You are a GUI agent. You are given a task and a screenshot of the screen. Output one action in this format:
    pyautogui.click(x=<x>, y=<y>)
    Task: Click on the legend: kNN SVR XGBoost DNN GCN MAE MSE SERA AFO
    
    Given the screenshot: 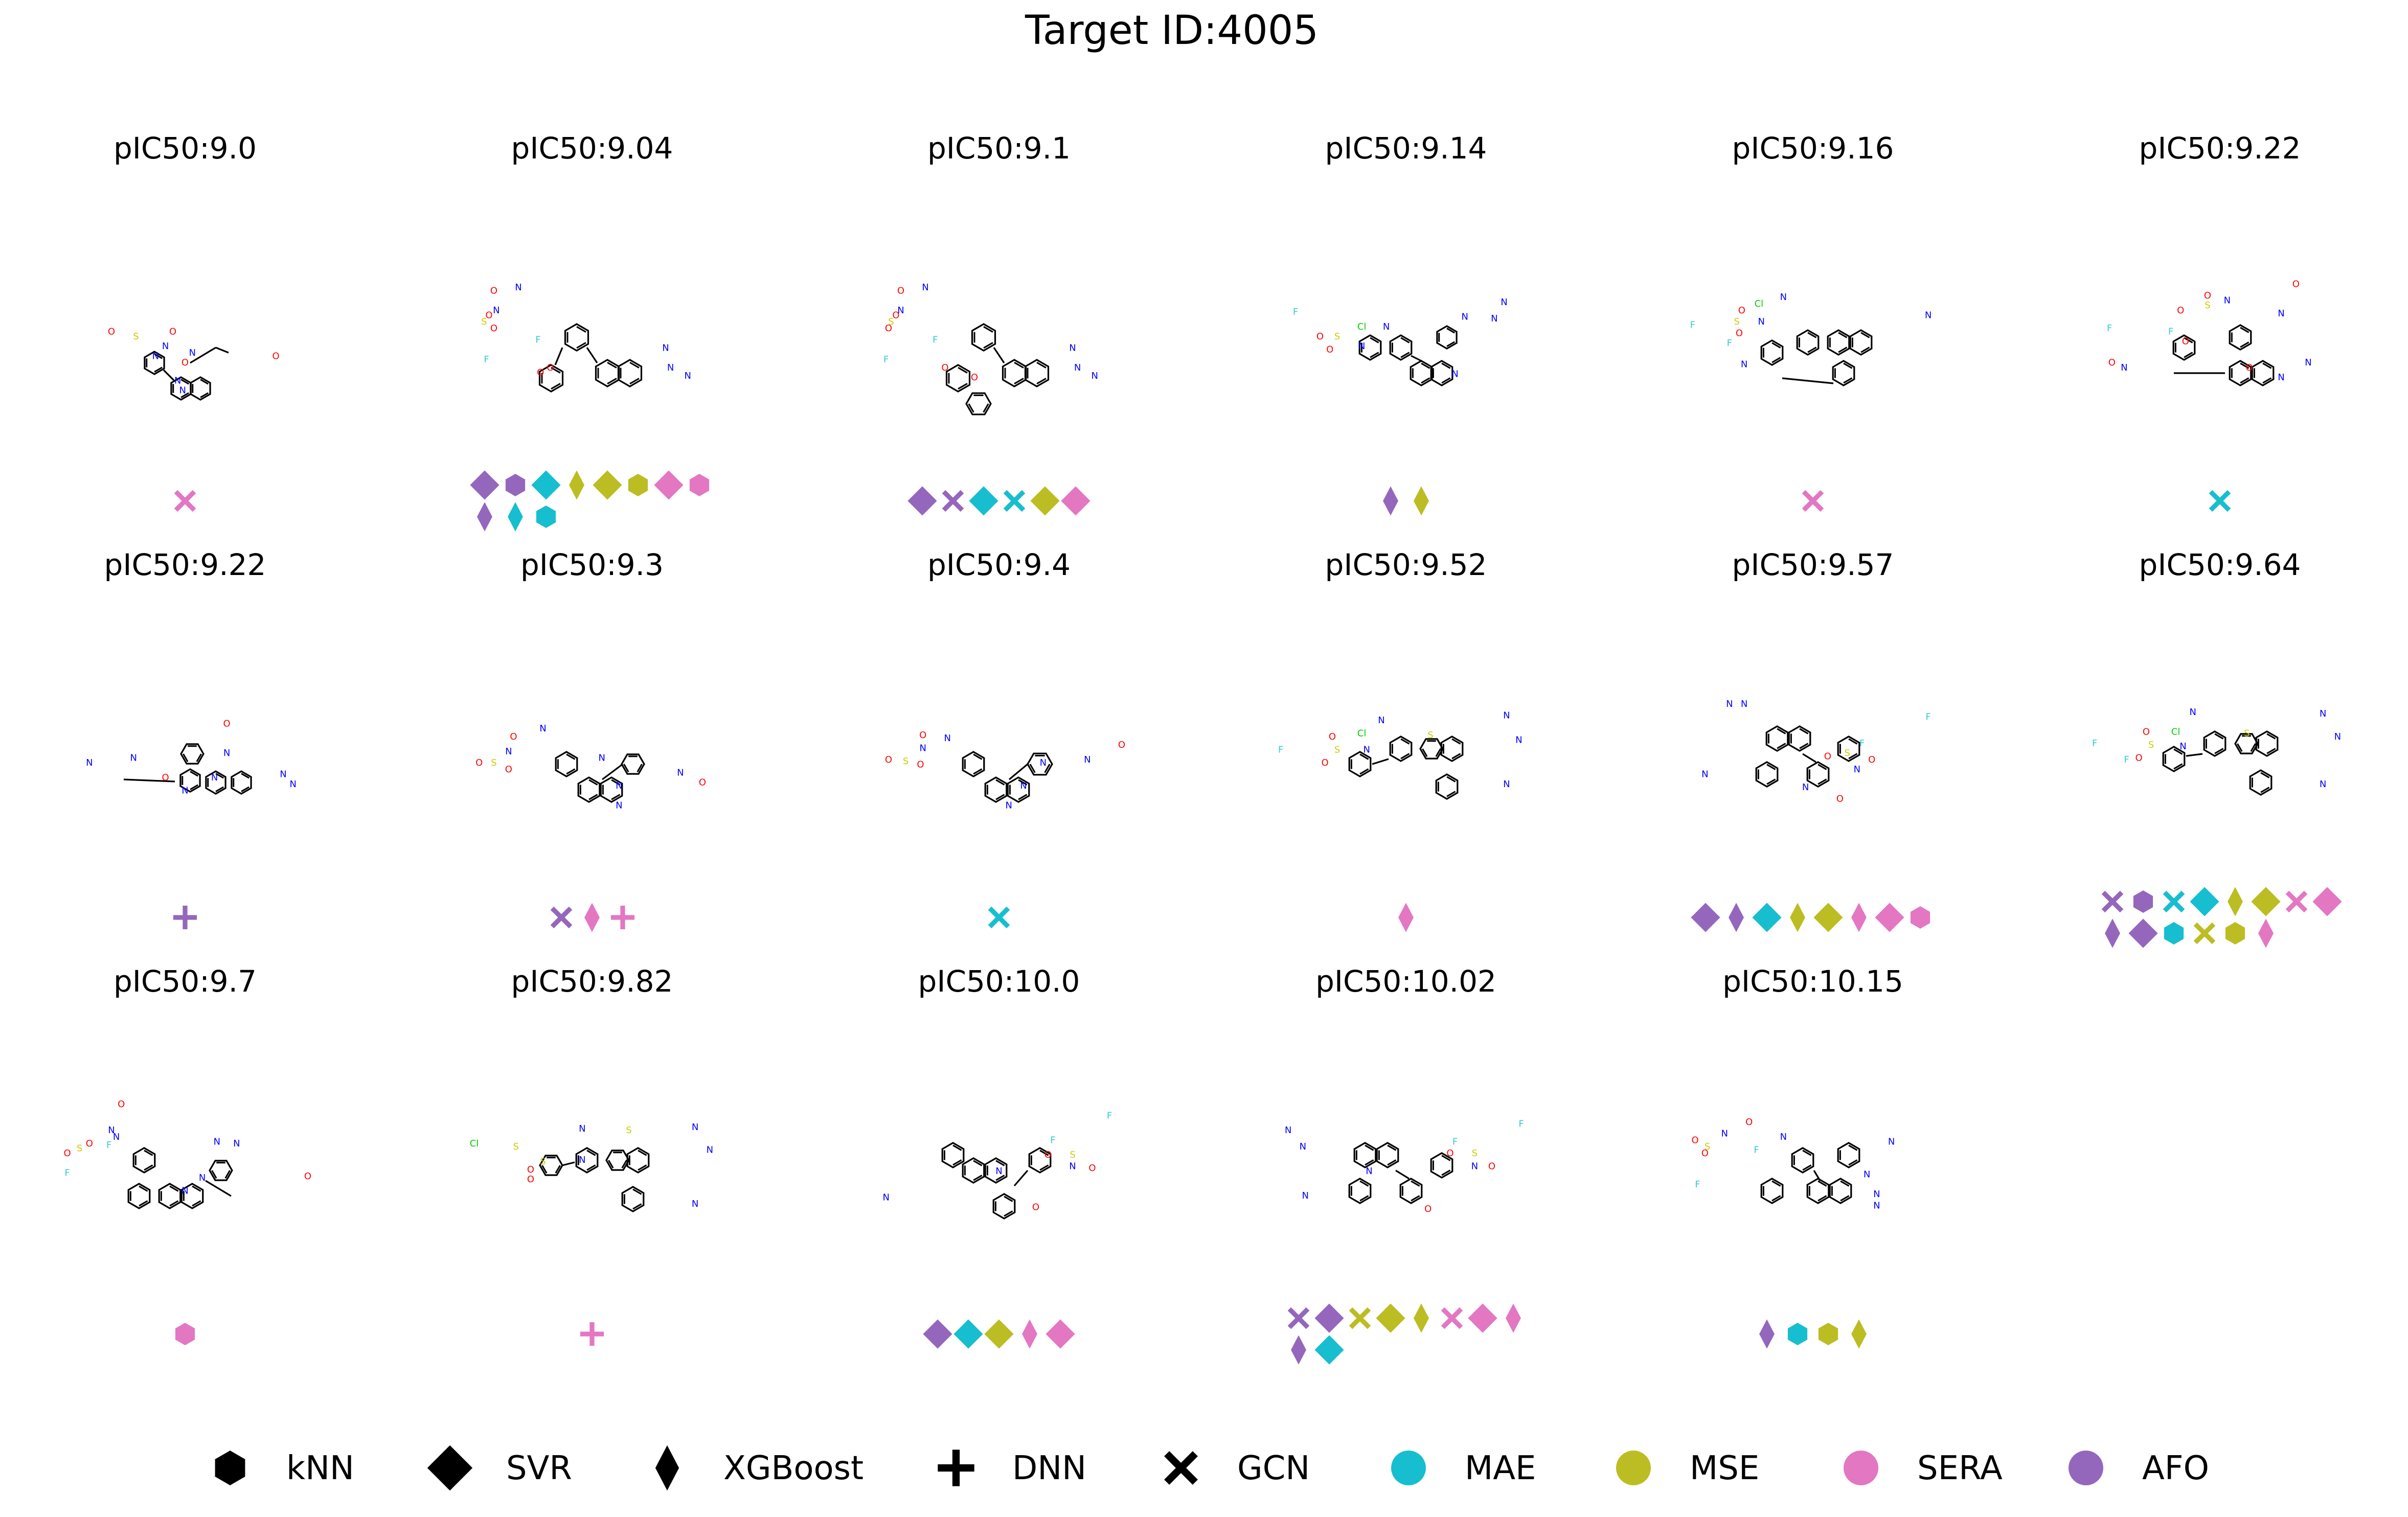 What is the action you would take?
    pyautogui.click(x=1212, y=1468)
    